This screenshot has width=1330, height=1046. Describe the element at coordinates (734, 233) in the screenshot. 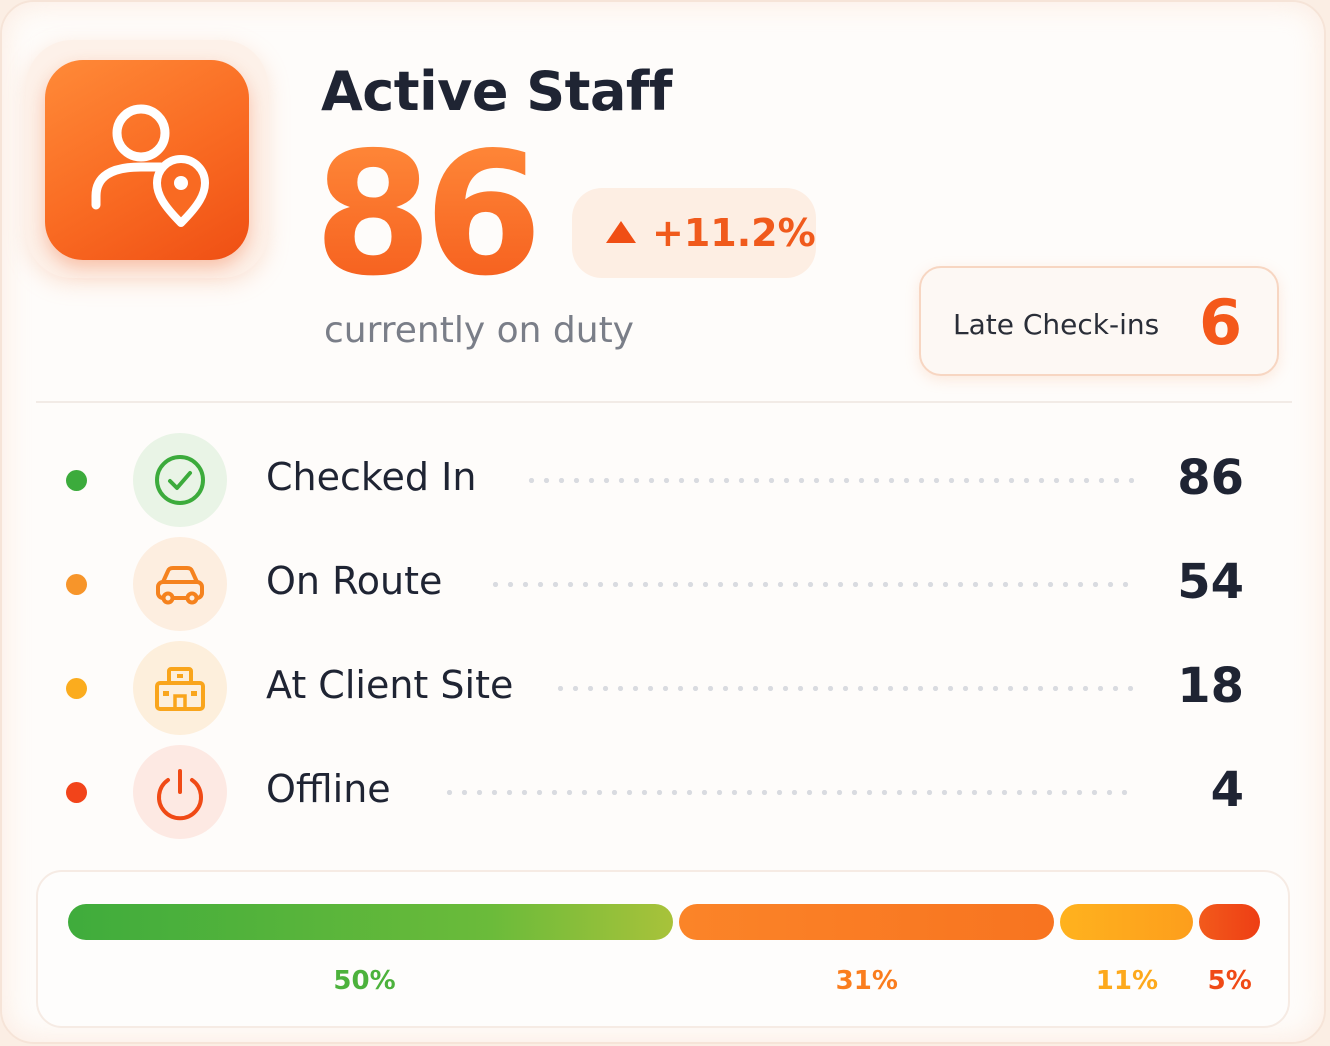

I see `trend-value: +11.2%` at that location.